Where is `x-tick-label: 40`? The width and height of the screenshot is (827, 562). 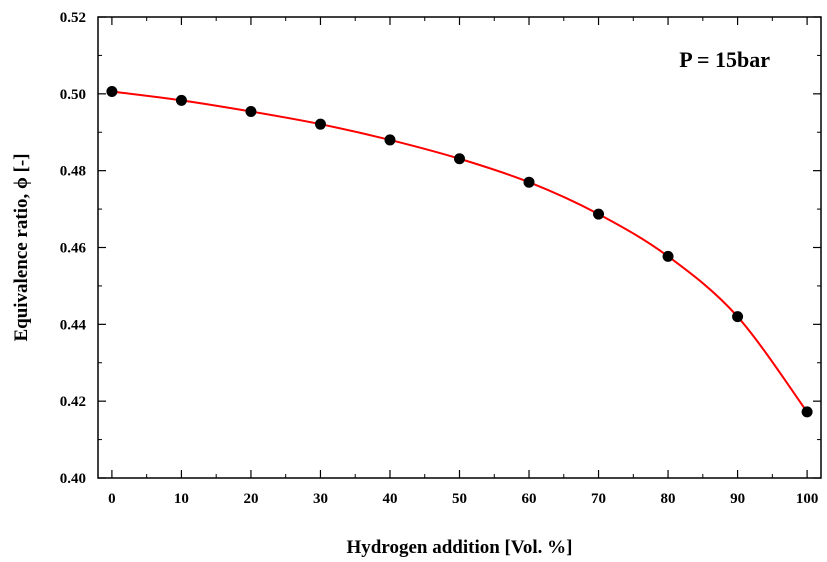
x-tick-label: 40 is located at coordinates (389, 499).